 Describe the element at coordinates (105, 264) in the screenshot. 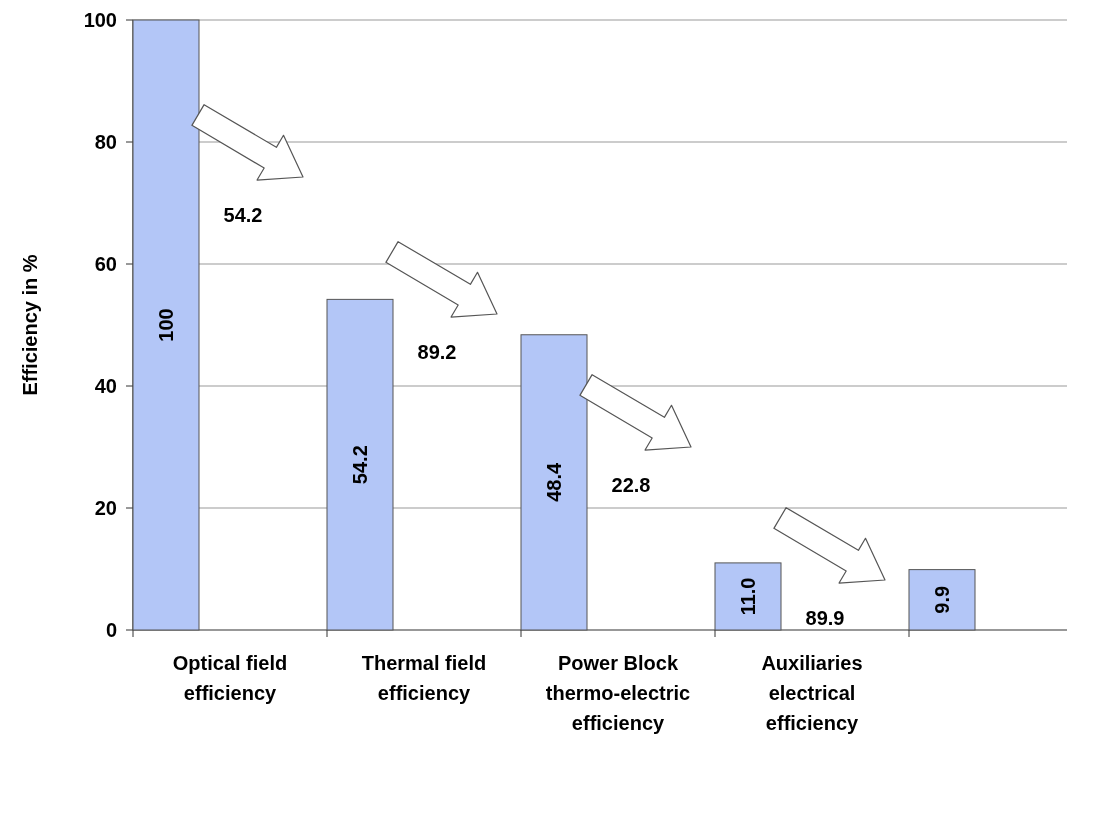

I see `y-tick-label: 60` at that location.